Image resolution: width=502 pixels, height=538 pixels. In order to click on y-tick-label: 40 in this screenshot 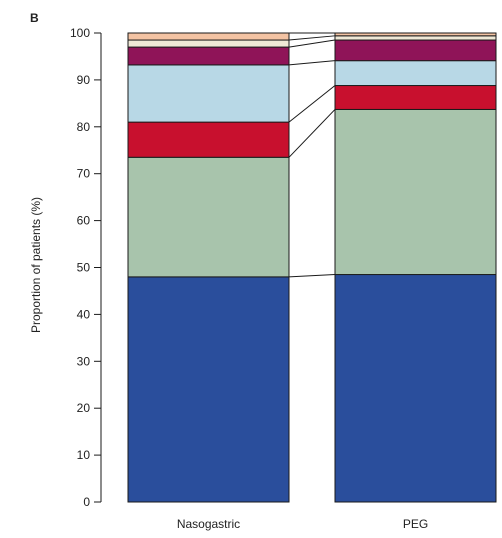, I will do `click(84, 314)`.